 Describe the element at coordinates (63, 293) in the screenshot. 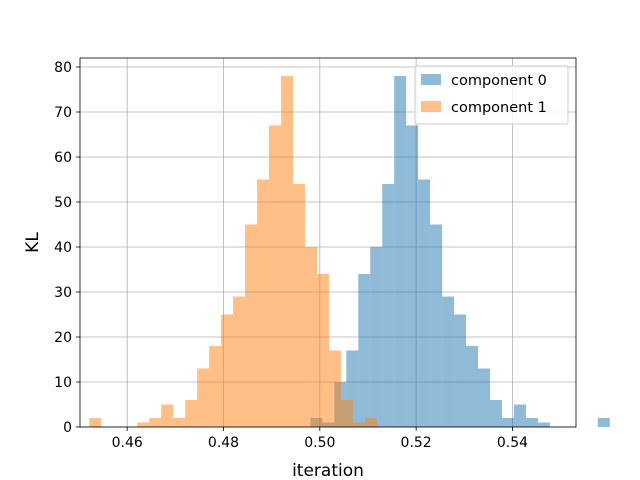

I see `y-tick-label: 30` at that location.